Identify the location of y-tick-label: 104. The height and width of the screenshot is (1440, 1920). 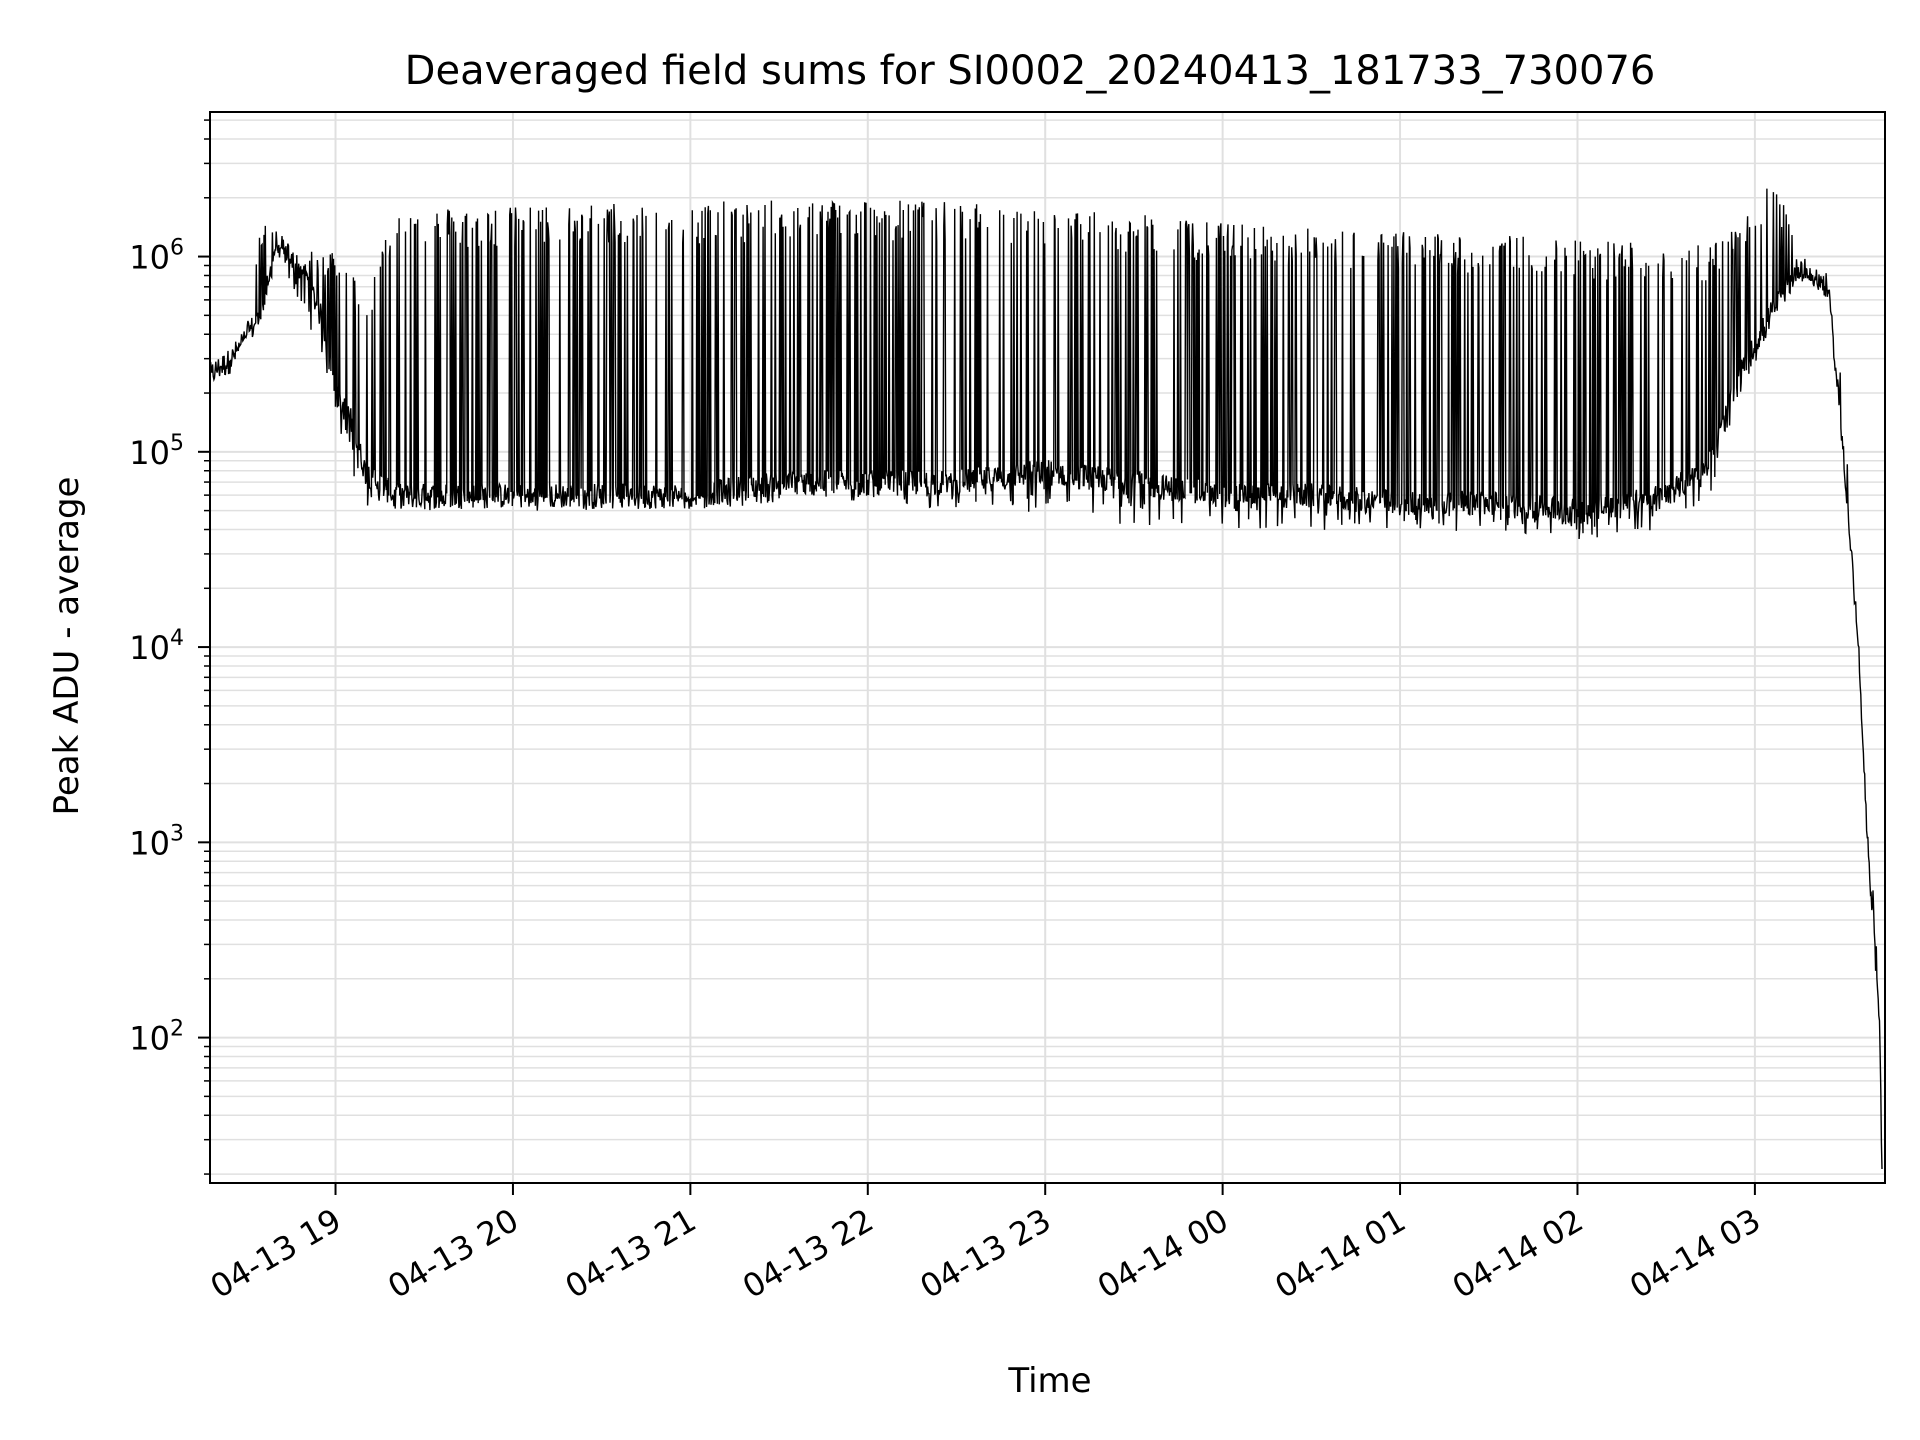
(156, 646).